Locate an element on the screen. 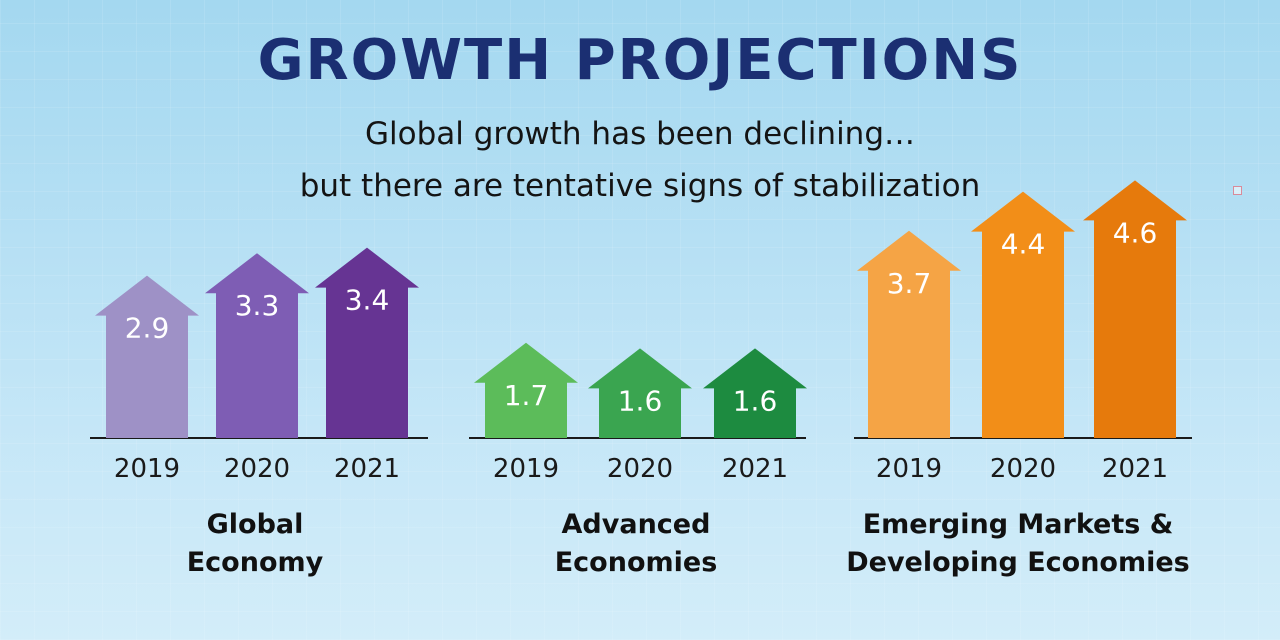 This screenshot has height=640, width=1280. arrow-bar-advanced-economies-2020 is located at coordinates (640, 393).